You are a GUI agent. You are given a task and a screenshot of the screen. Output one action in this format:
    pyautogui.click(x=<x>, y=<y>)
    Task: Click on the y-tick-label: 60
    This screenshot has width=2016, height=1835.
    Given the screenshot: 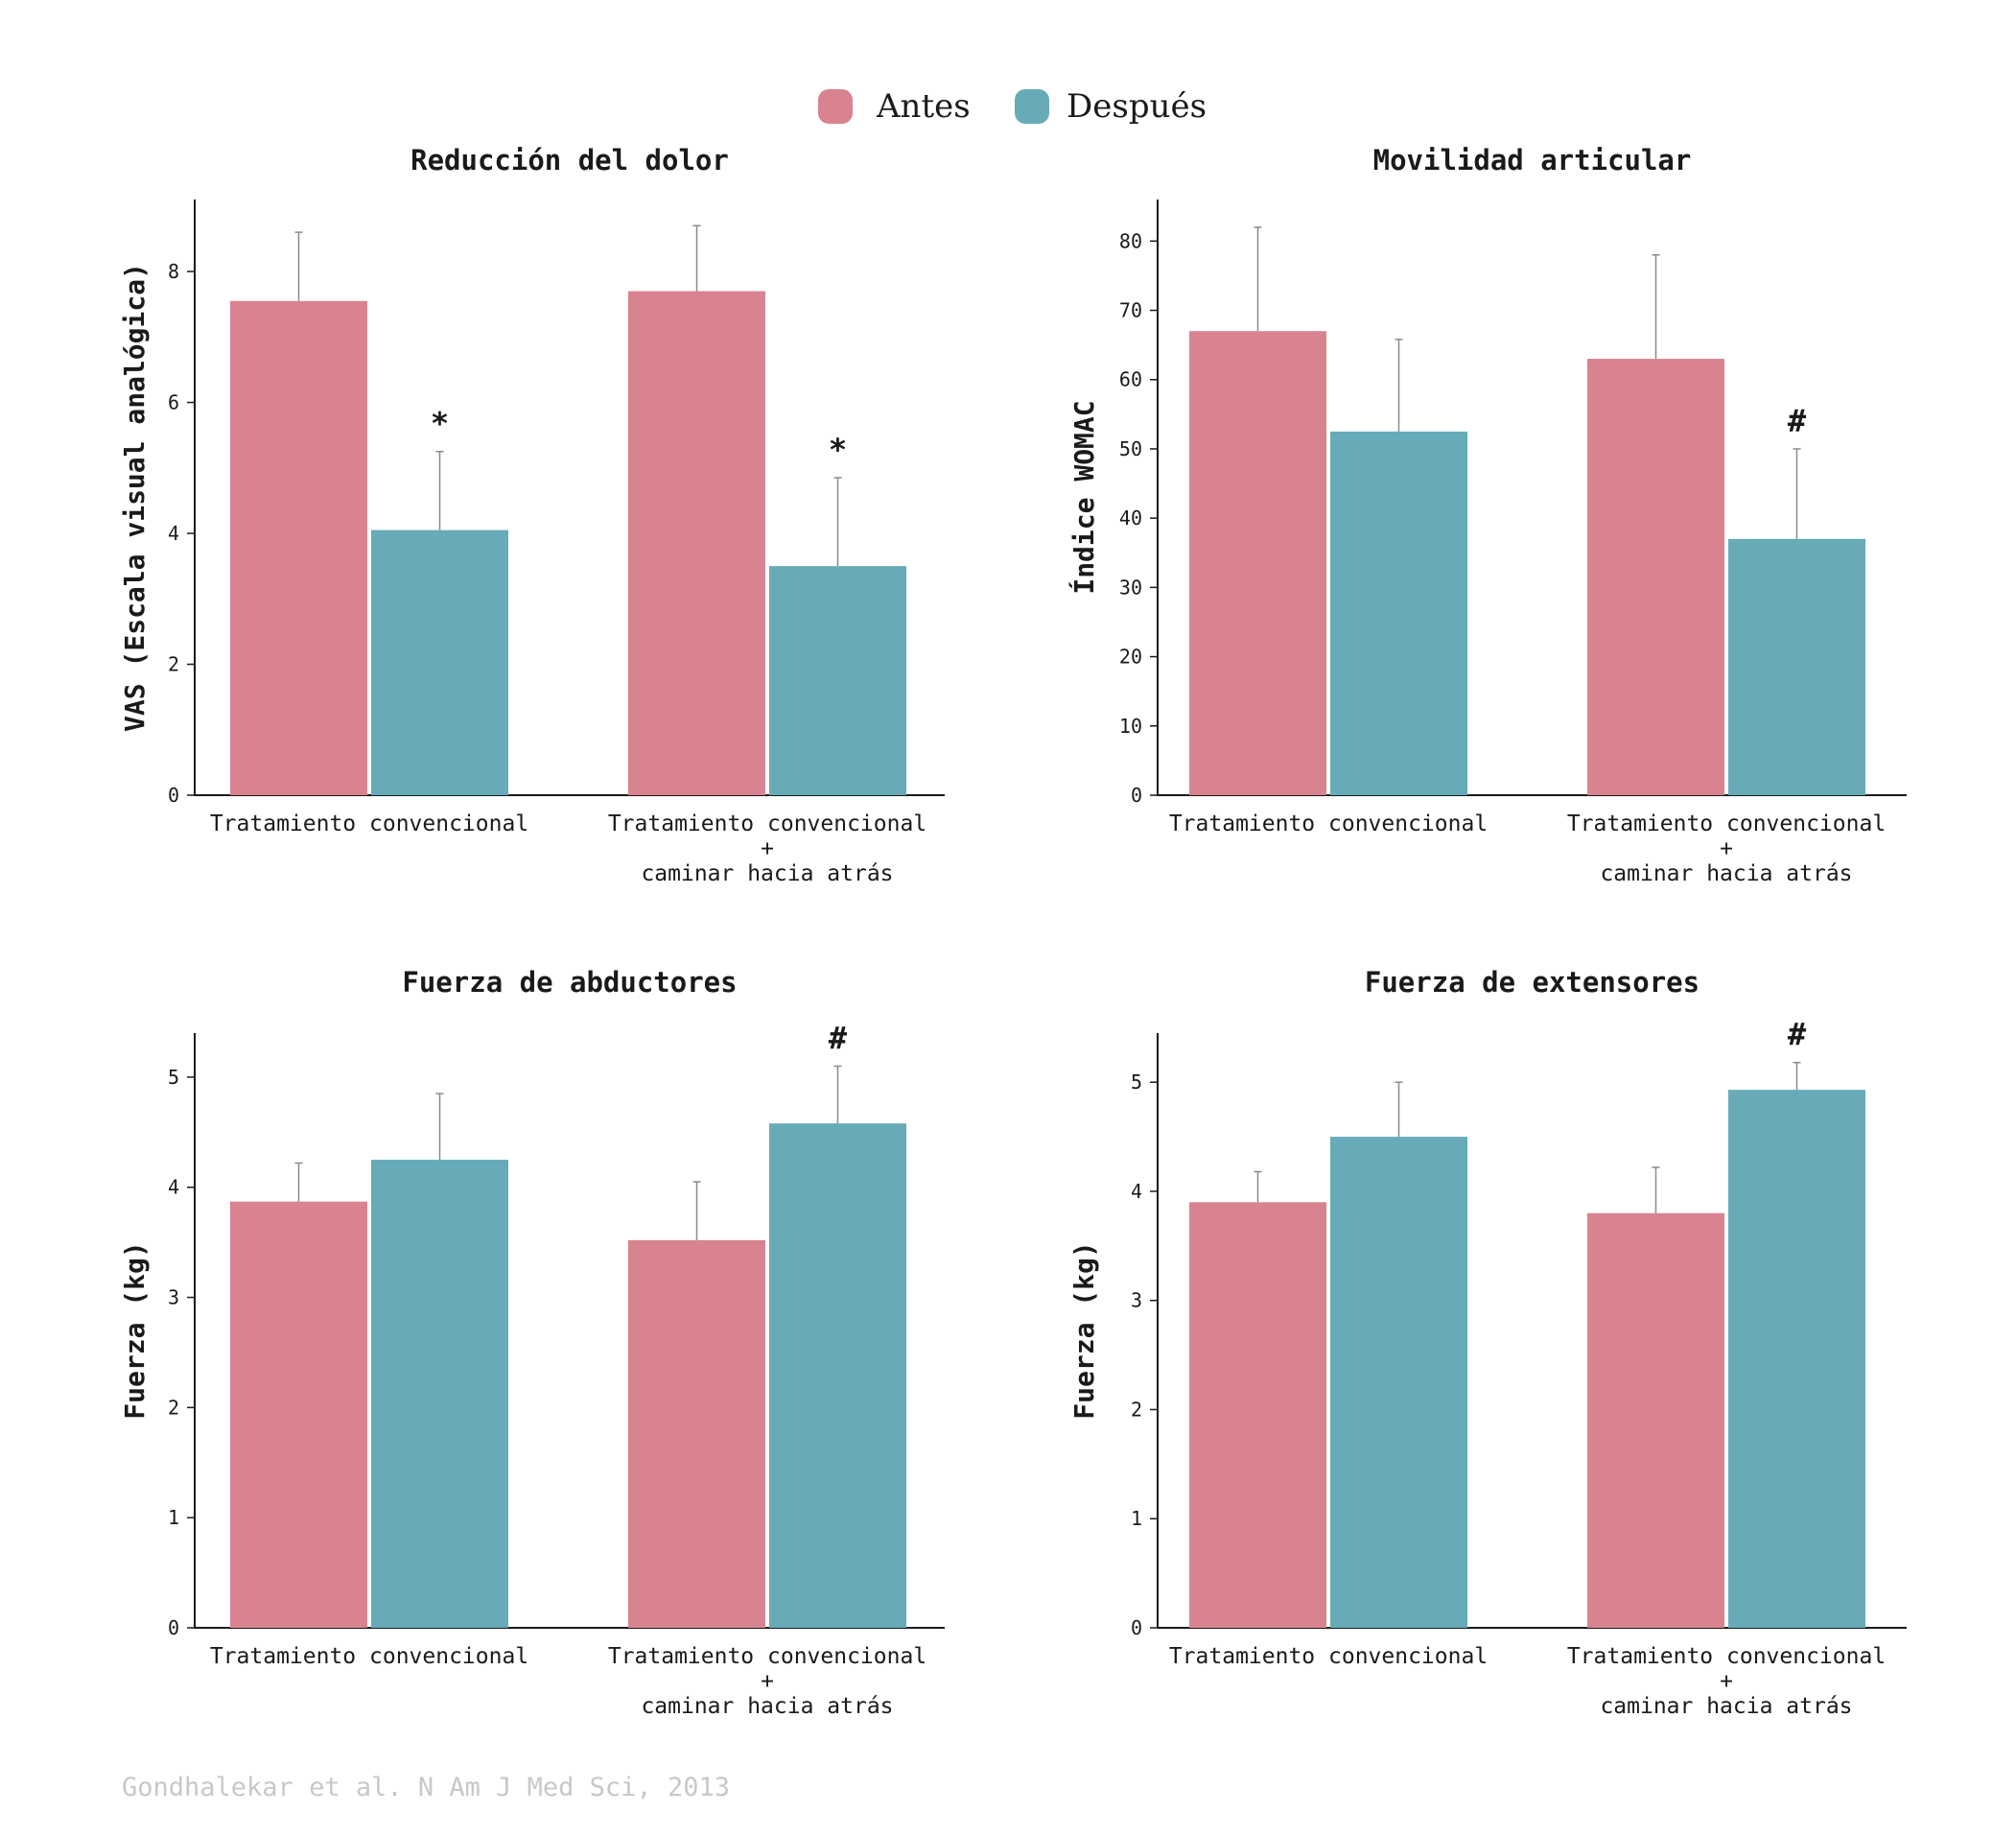 What is the action you would take?
    pyautogui.click(x=1130, y=379)
    